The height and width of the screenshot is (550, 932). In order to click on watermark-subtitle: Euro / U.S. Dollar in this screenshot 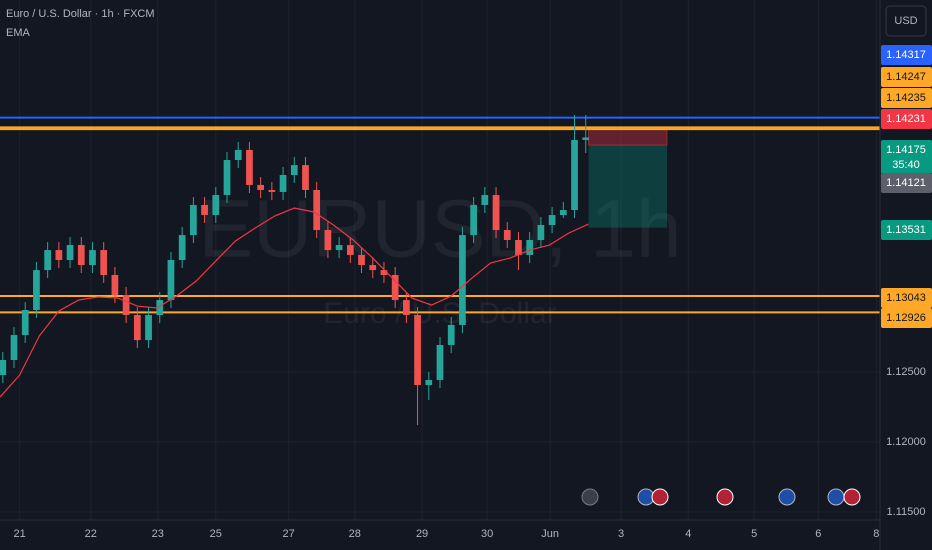, I will do `click(439, 313)`.